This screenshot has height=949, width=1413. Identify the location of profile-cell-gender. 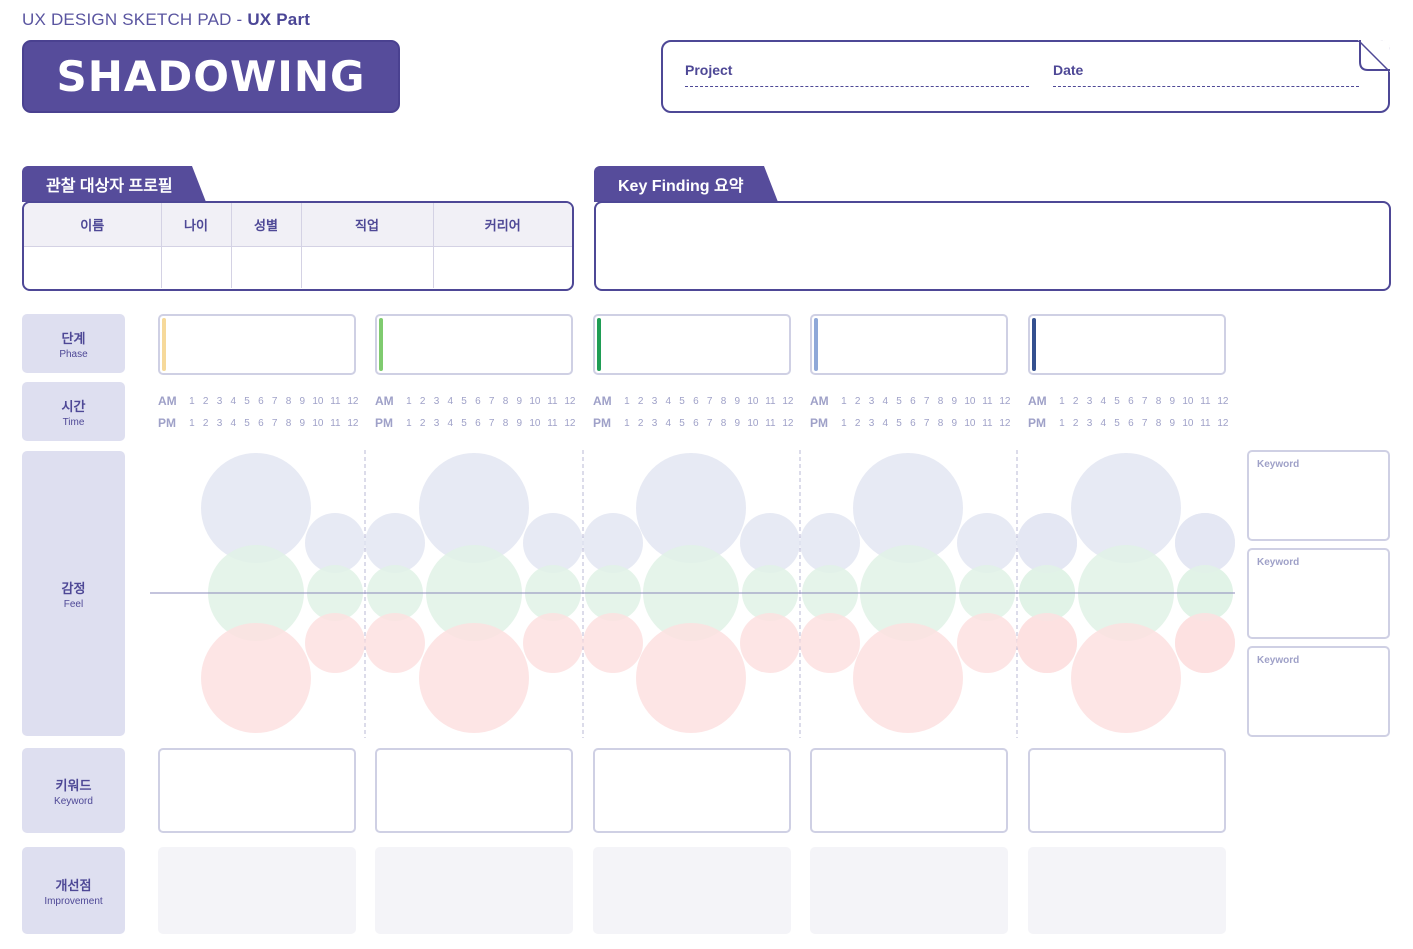
(266, 267).